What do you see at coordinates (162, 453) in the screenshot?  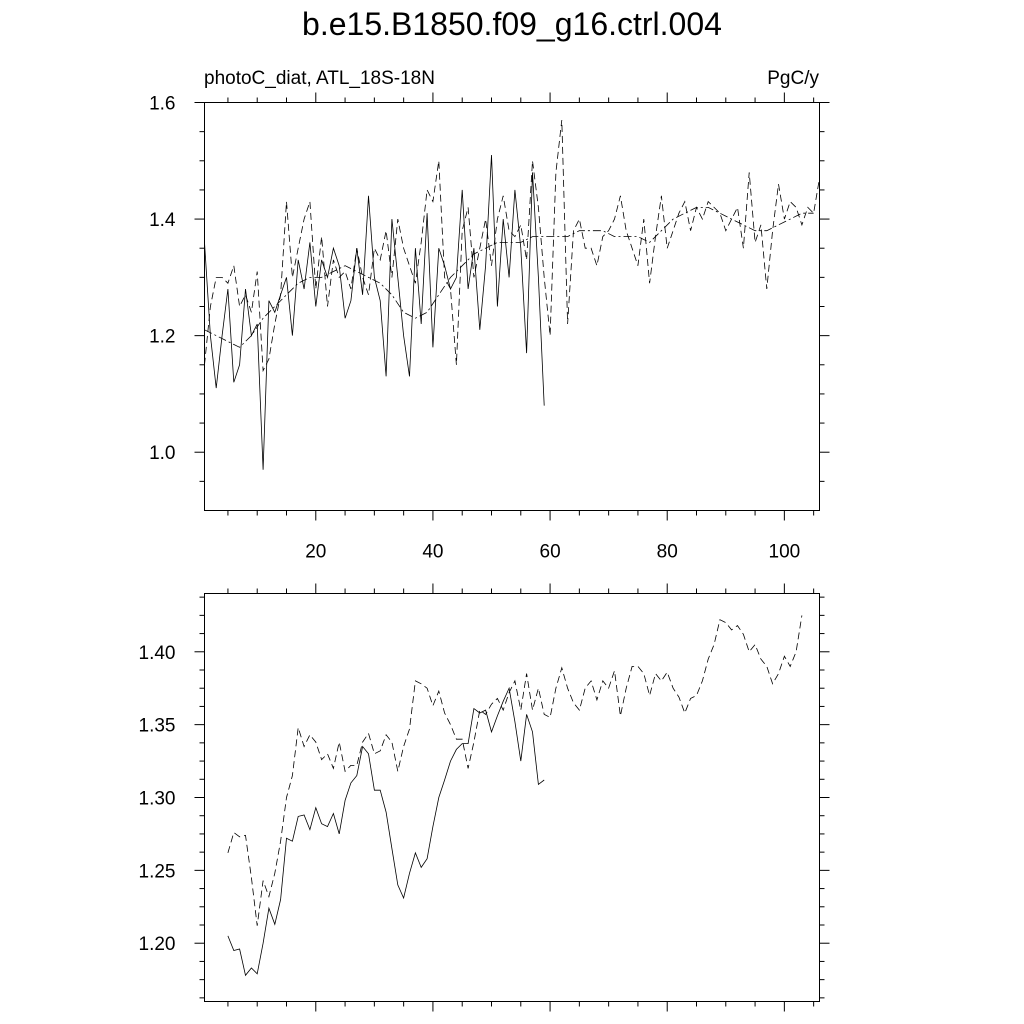 I see `y-tick-label: 1.0` at bounding box center [162, 453].